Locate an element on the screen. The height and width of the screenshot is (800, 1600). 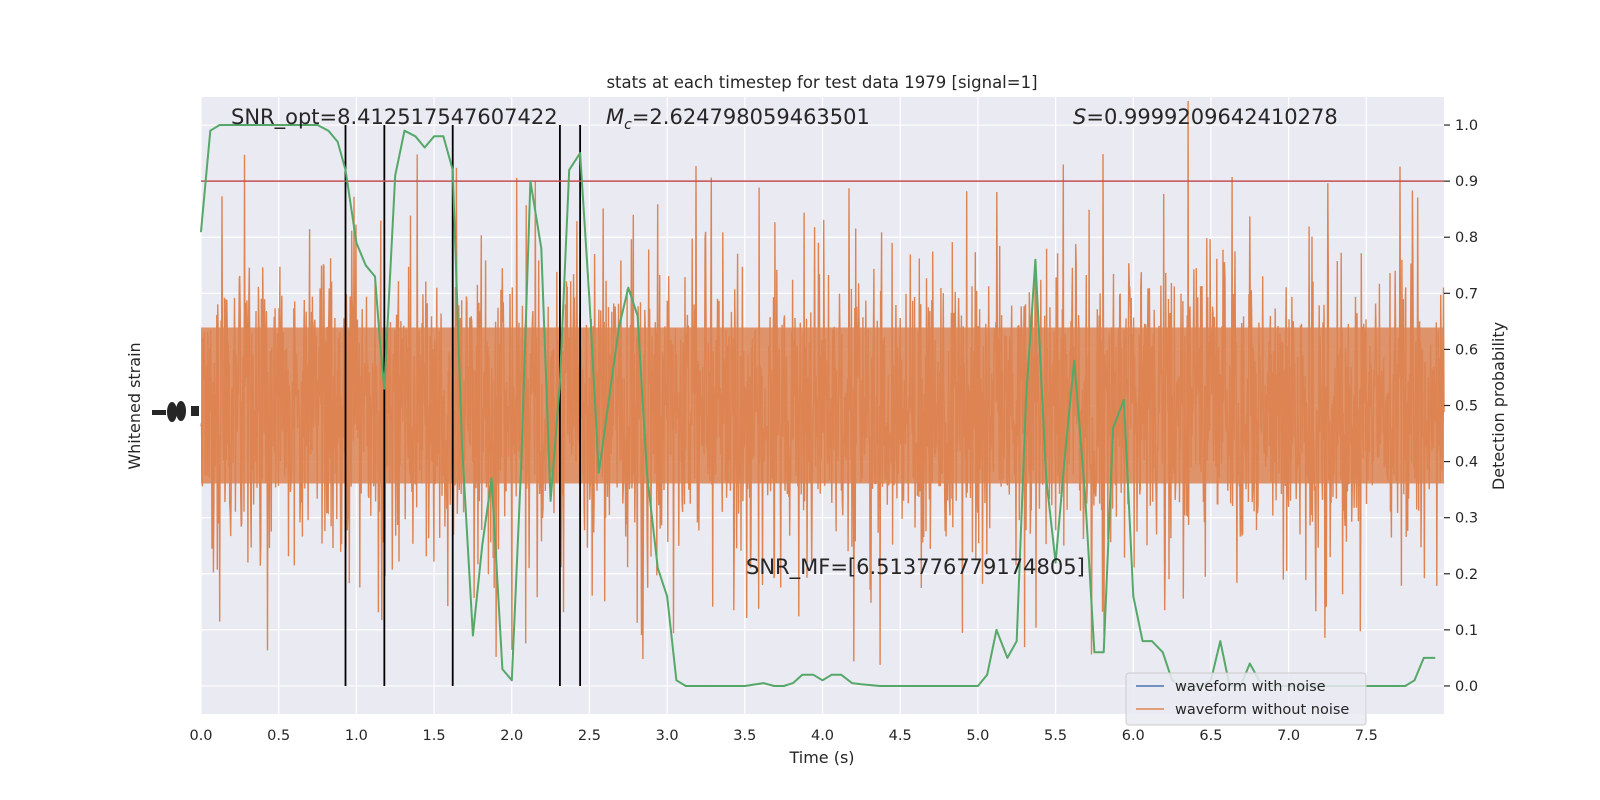
overlap-annotation: S=0.9999209642410278 is located at coordinates (1205, 117).